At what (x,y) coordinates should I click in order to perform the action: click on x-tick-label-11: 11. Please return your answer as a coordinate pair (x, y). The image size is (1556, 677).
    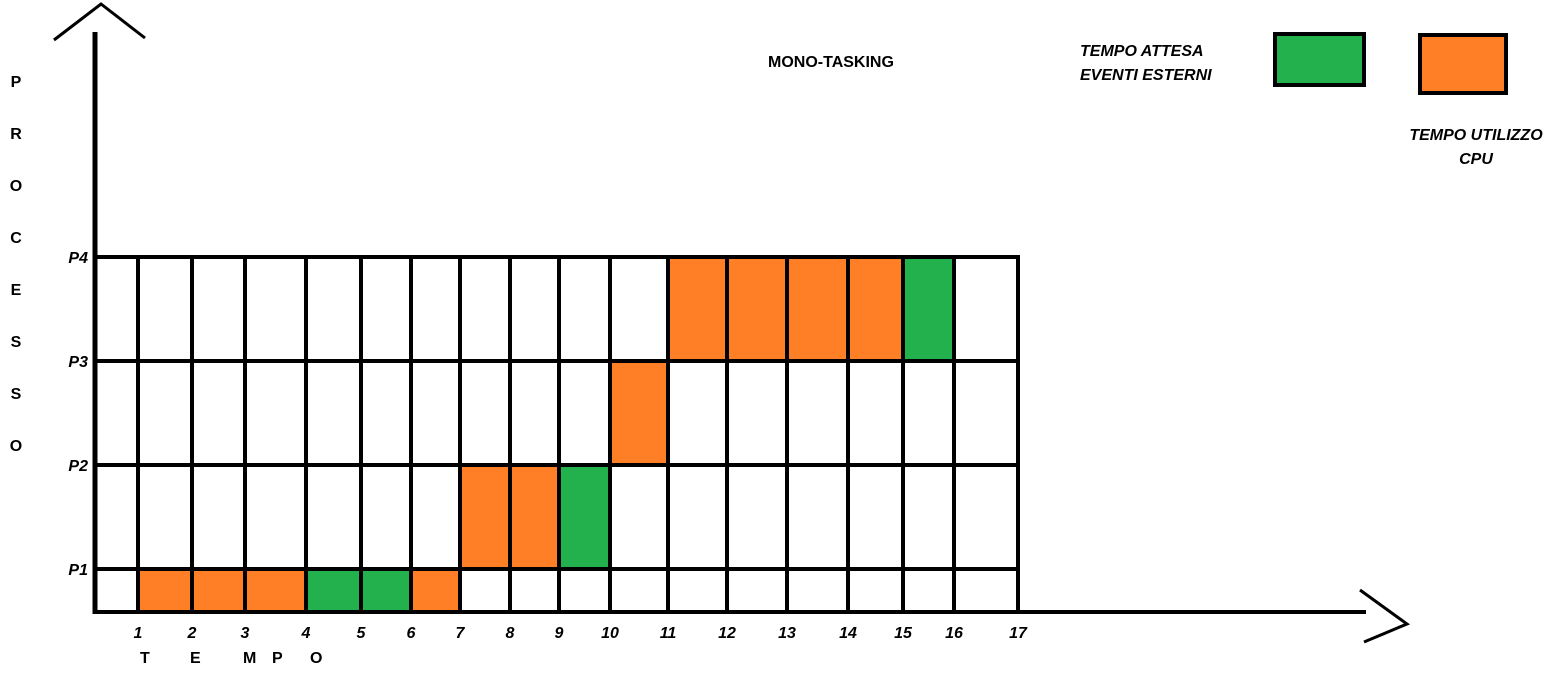
    Looking at the image, I should click on (668, 633).